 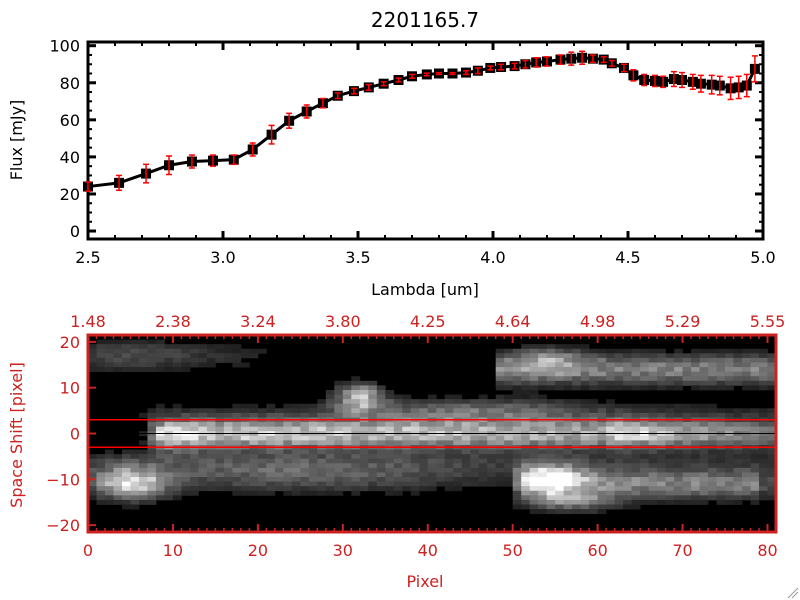 What do you see at coordinates (793, 593) in the screenshot?
I see `resize-grip-icon` at bounding box center [793, 593].